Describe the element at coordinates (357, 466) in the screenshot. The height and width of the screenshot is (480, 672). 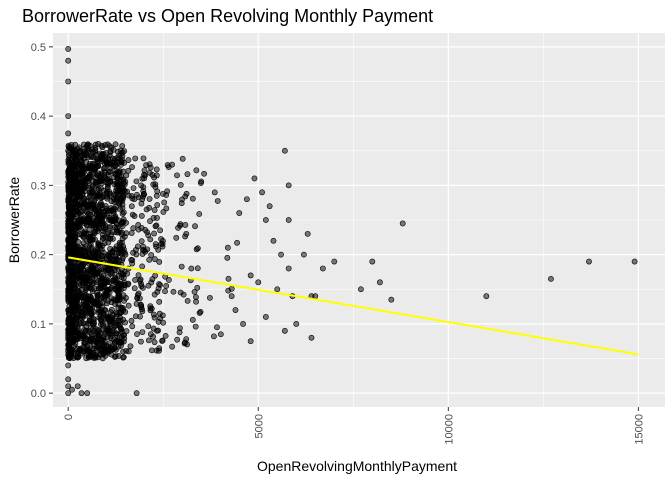
I see `x-axis-title: OpenRevolvingMonthlyPayment` at that location.